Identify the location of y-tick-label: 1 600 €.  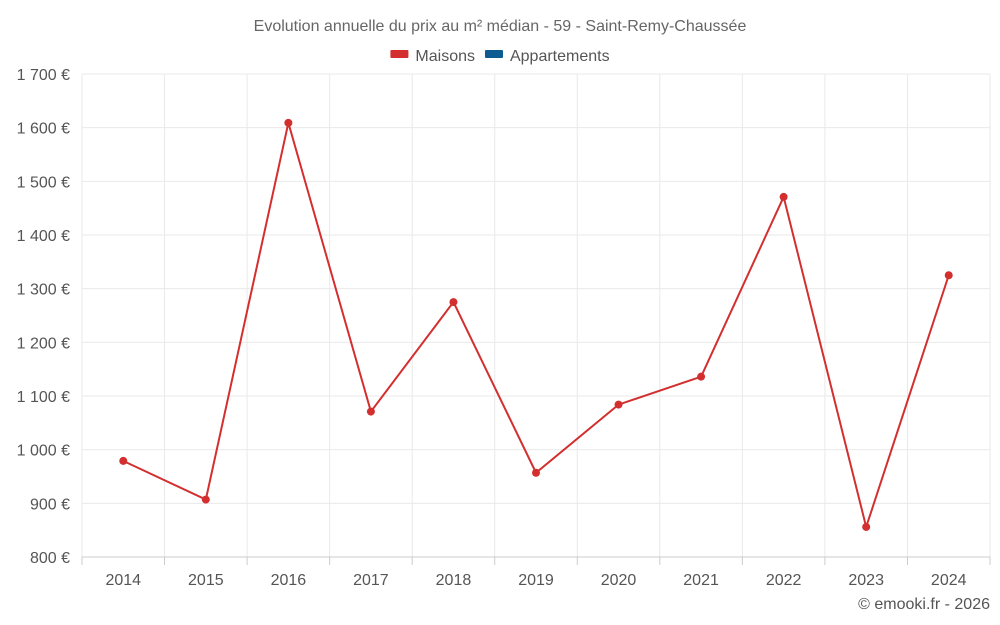
(43, 129).